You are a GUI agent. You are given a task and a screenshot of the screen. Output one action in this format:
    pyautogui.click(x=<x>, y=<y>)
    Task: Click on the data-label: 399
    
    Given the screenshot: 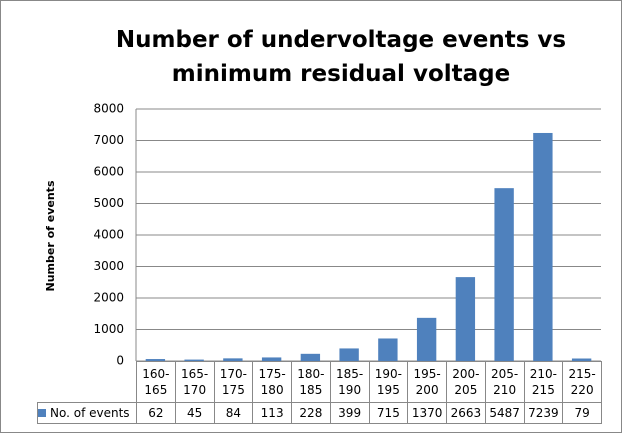 What is the action you would take?
    pyautogui.click(x=349, y=413)
    